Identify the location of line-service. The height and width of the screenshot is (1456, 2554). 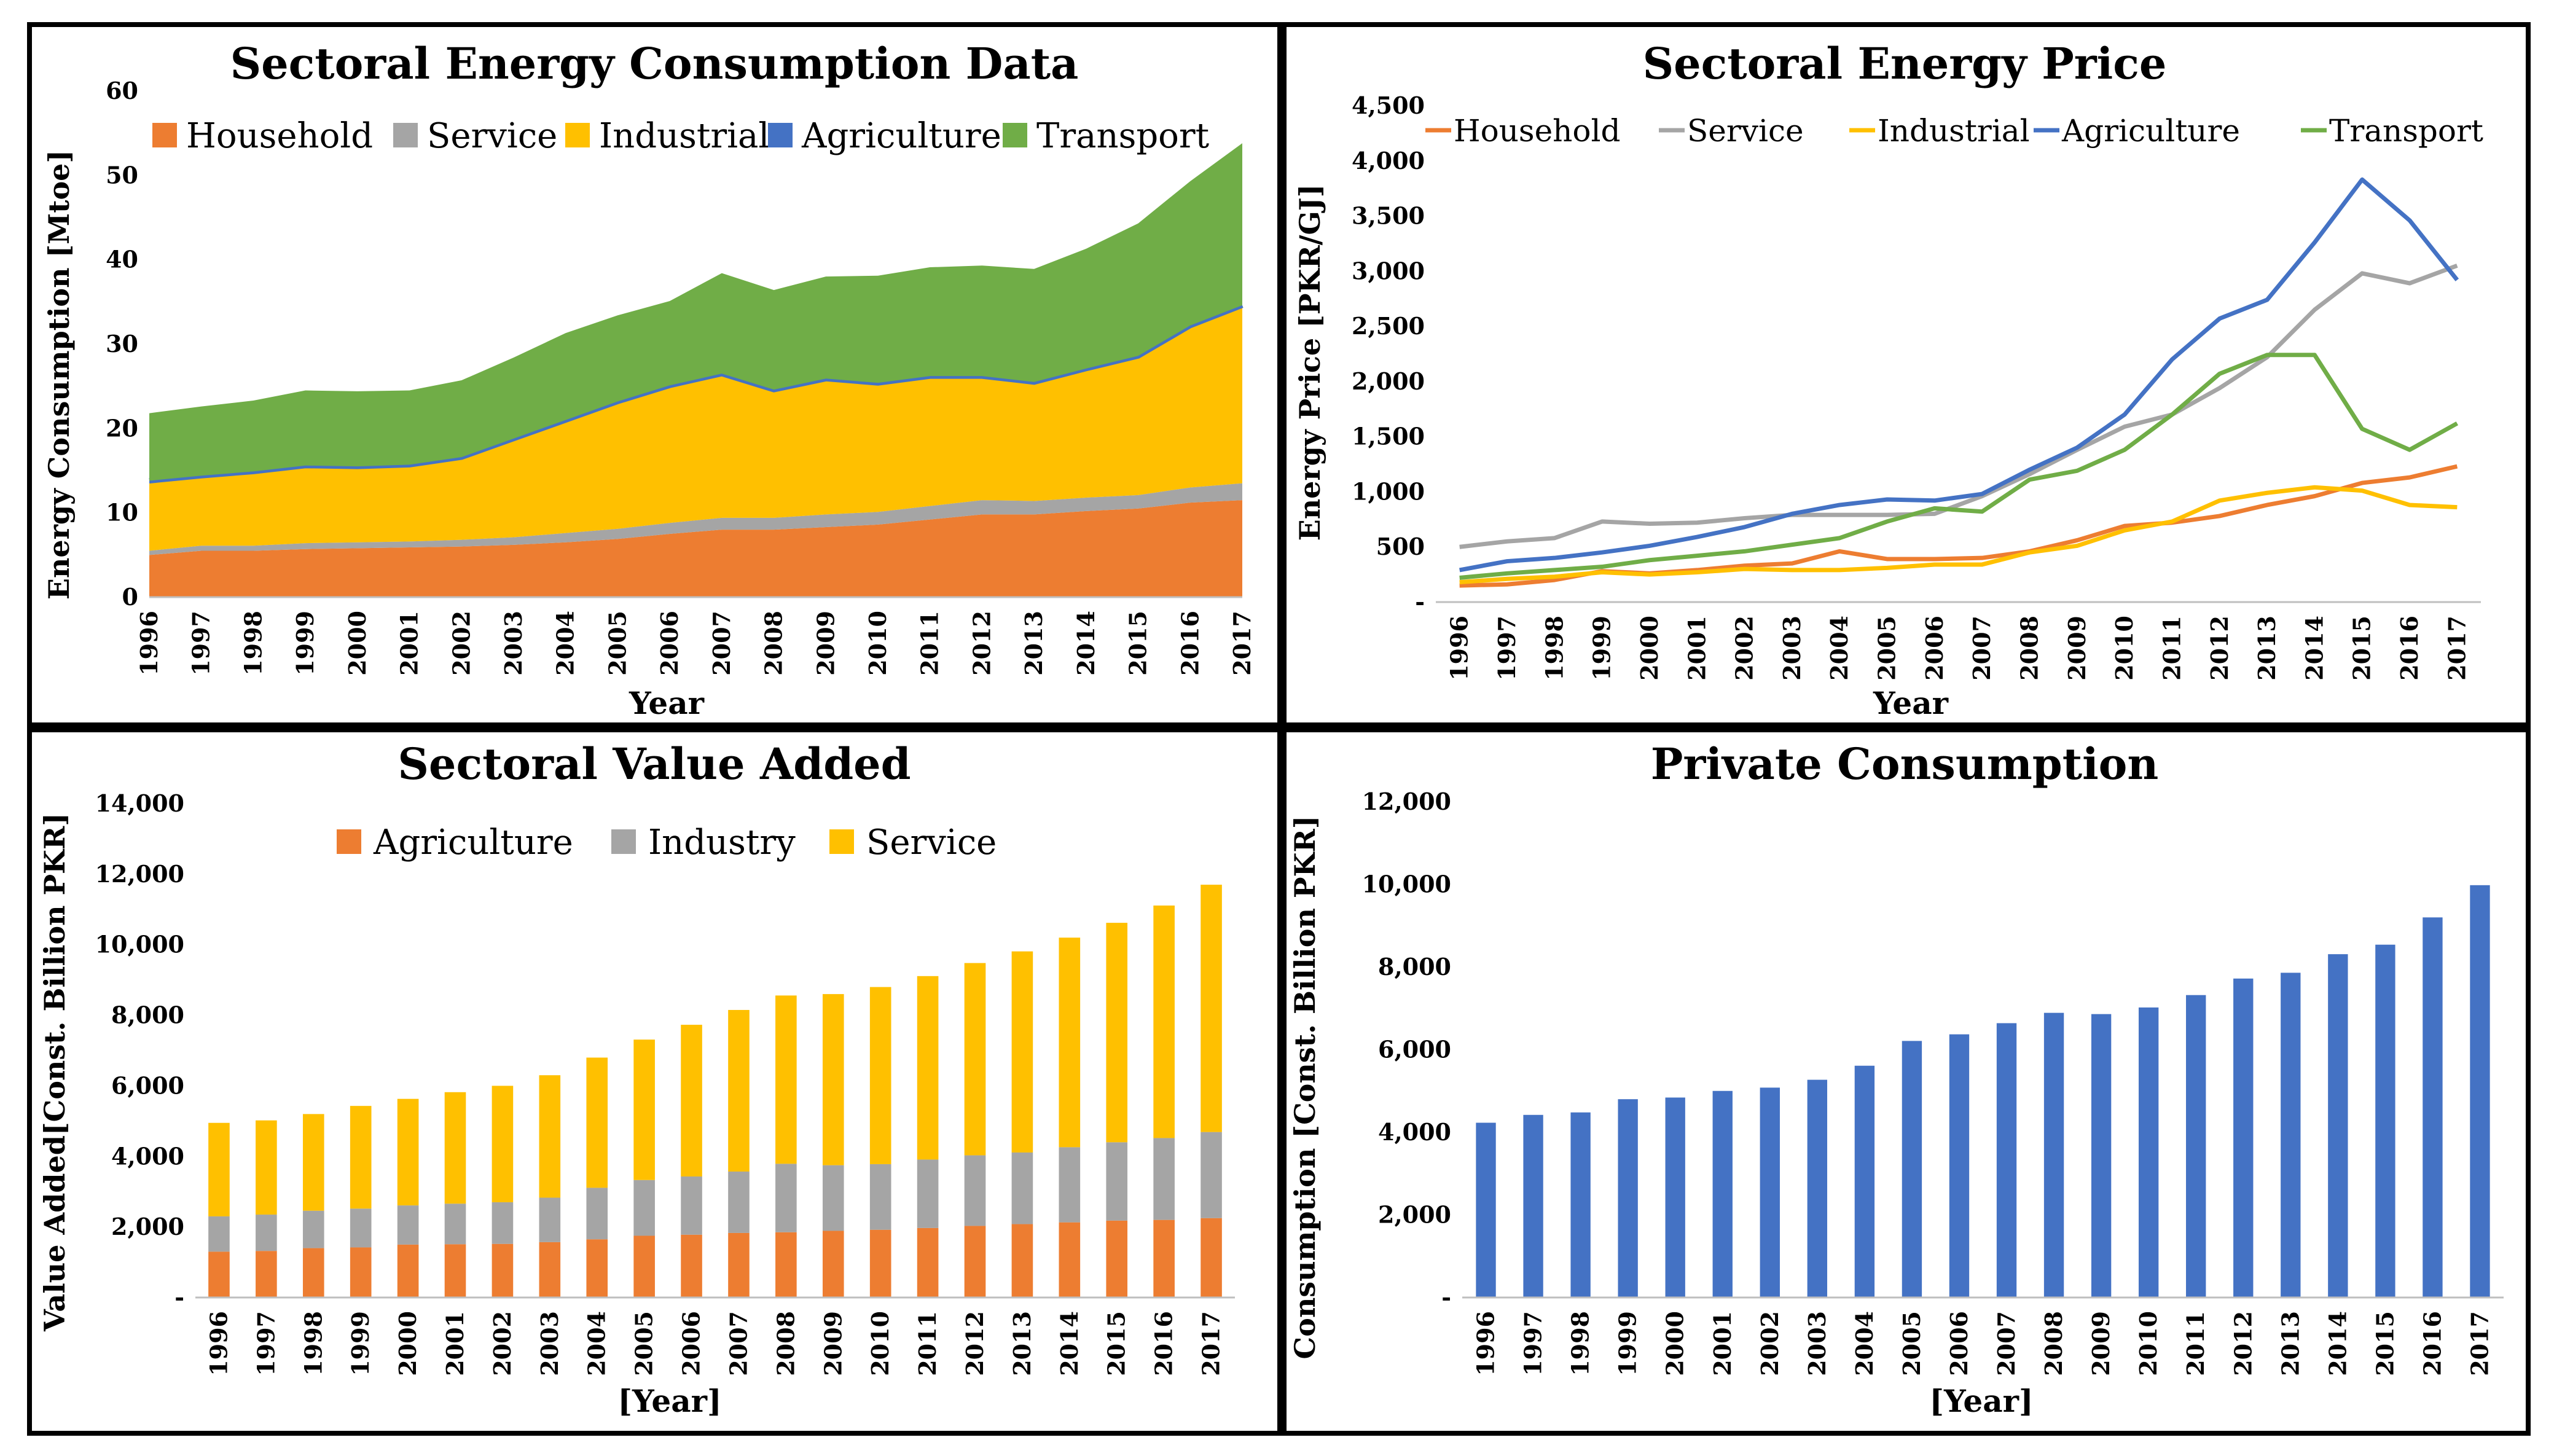
(1958, 406).